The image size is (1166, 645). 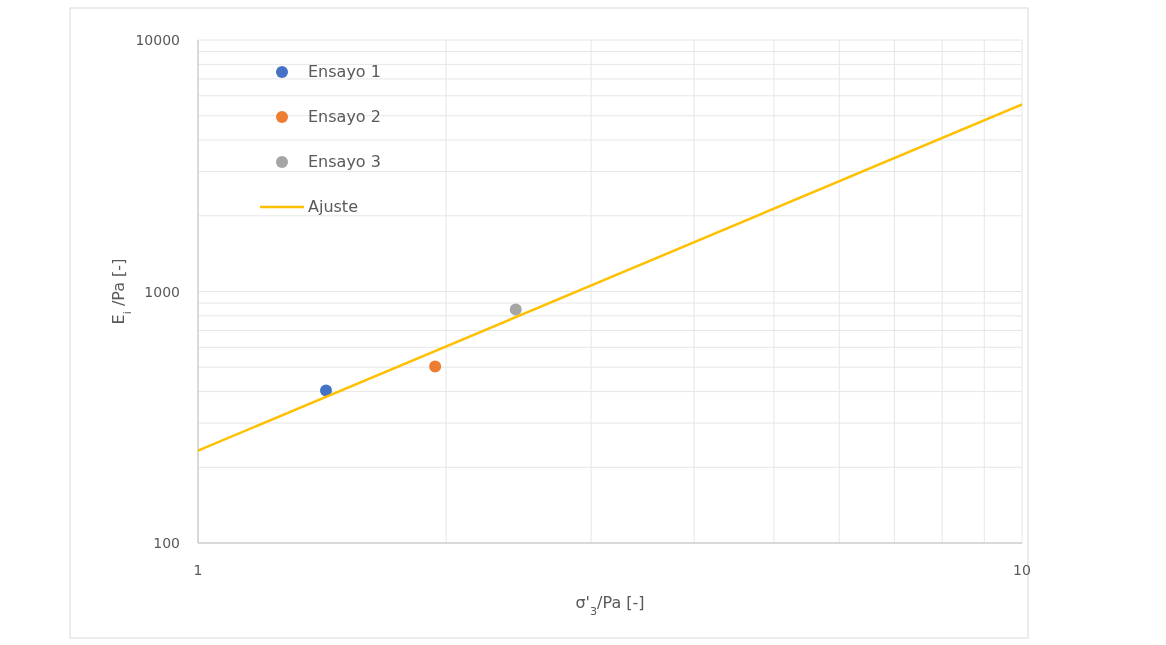 What do you see at coordinates (162, 291) in the screenshot?
I see `y-tick-label: 1000` at bounding box center [162, 291].